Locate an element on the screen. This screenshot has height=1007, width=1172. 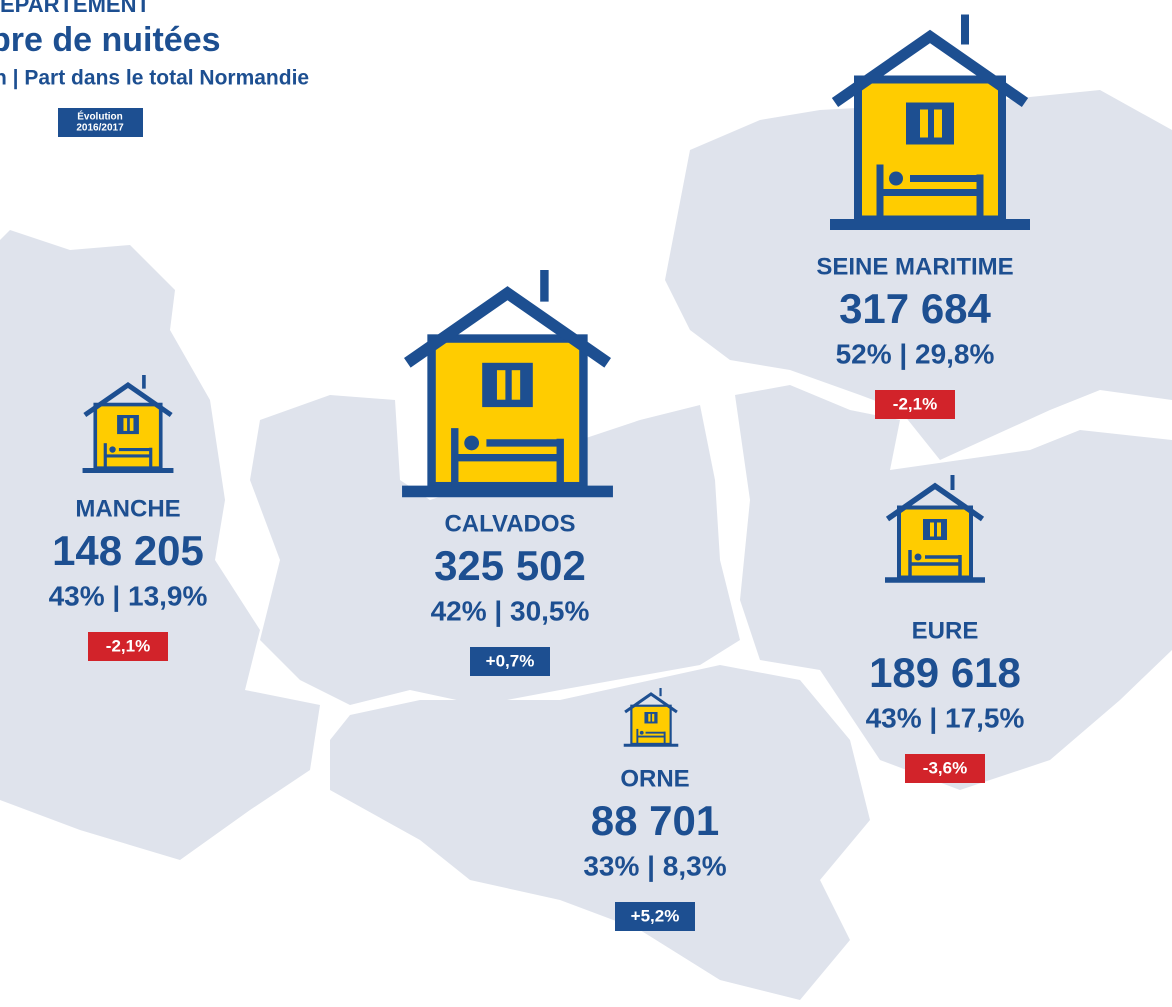
region-value: 325 502 is located at coordinates (510, 565).